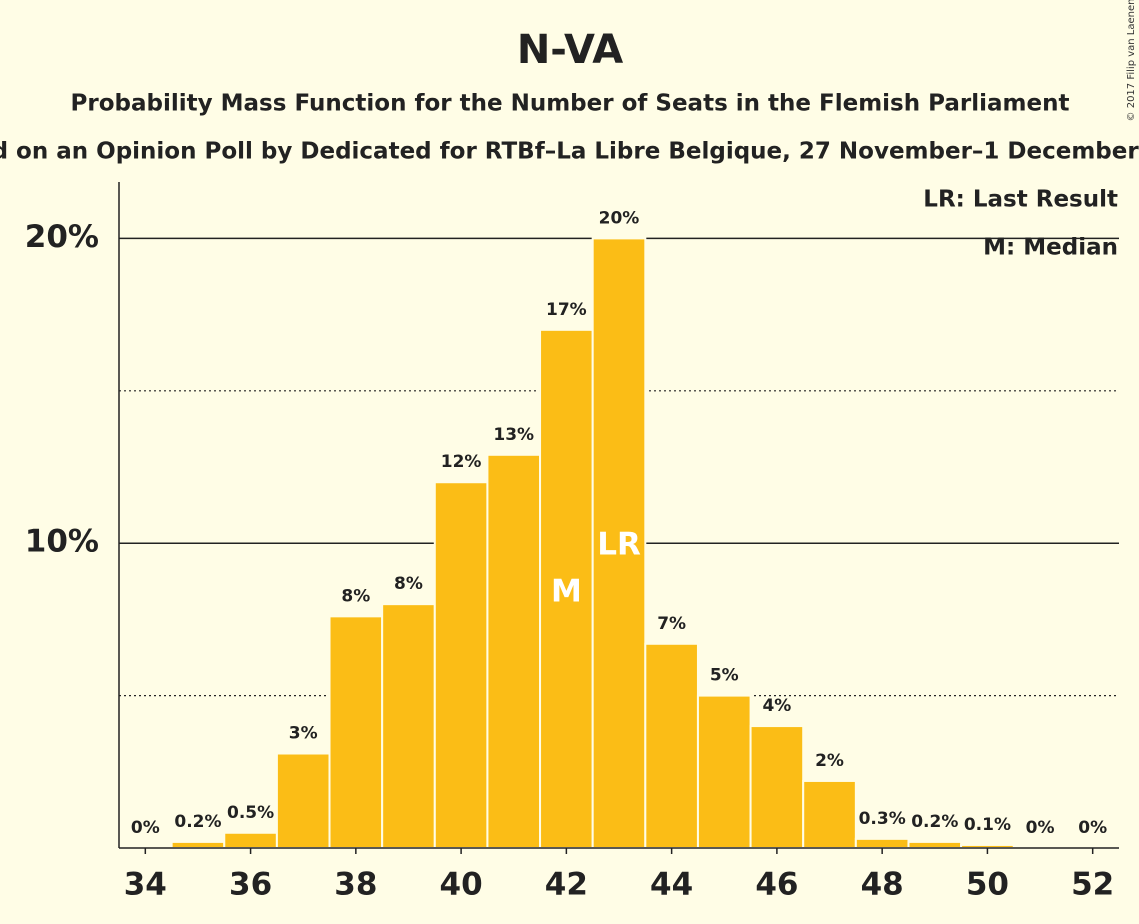 The image size is (1139, 924). What do you see at coordinates (829, 761) in the screenshot?
I see `value-label: 2%` at bounding box center [829, 761].